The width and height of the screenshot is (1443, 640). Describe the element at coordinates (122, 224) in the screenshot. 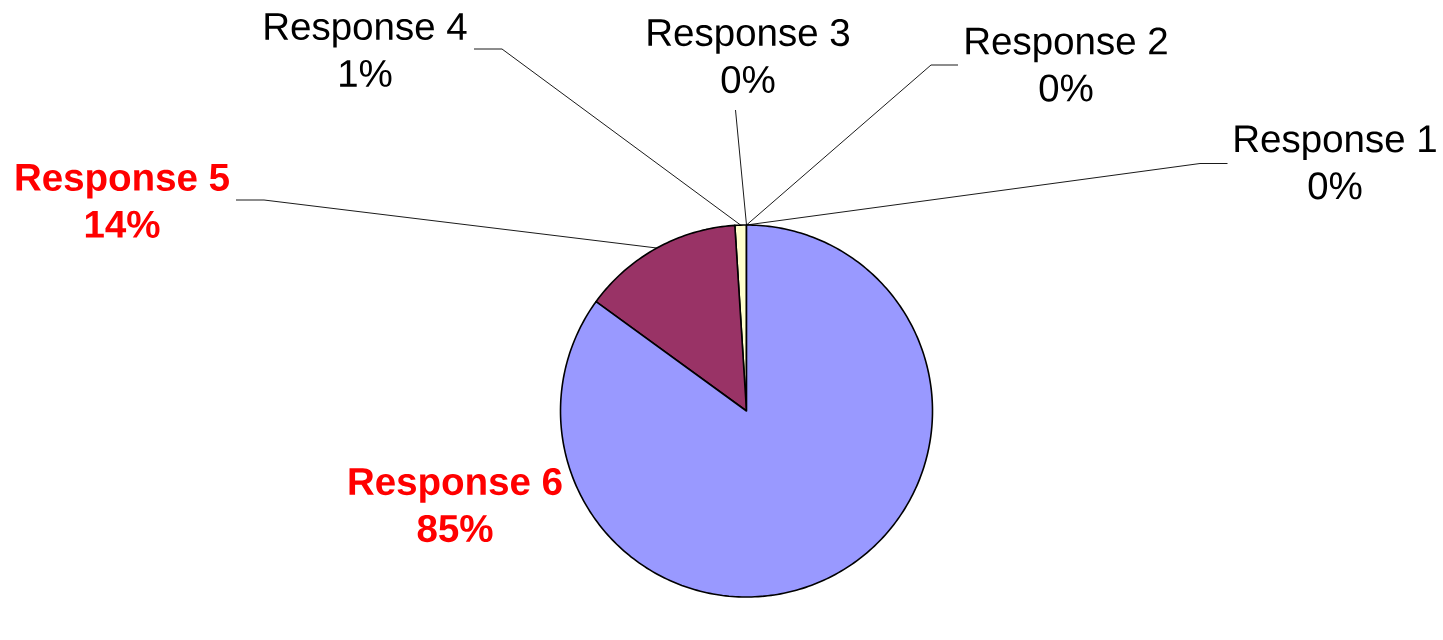

I see `data-label: 14%` at that location.